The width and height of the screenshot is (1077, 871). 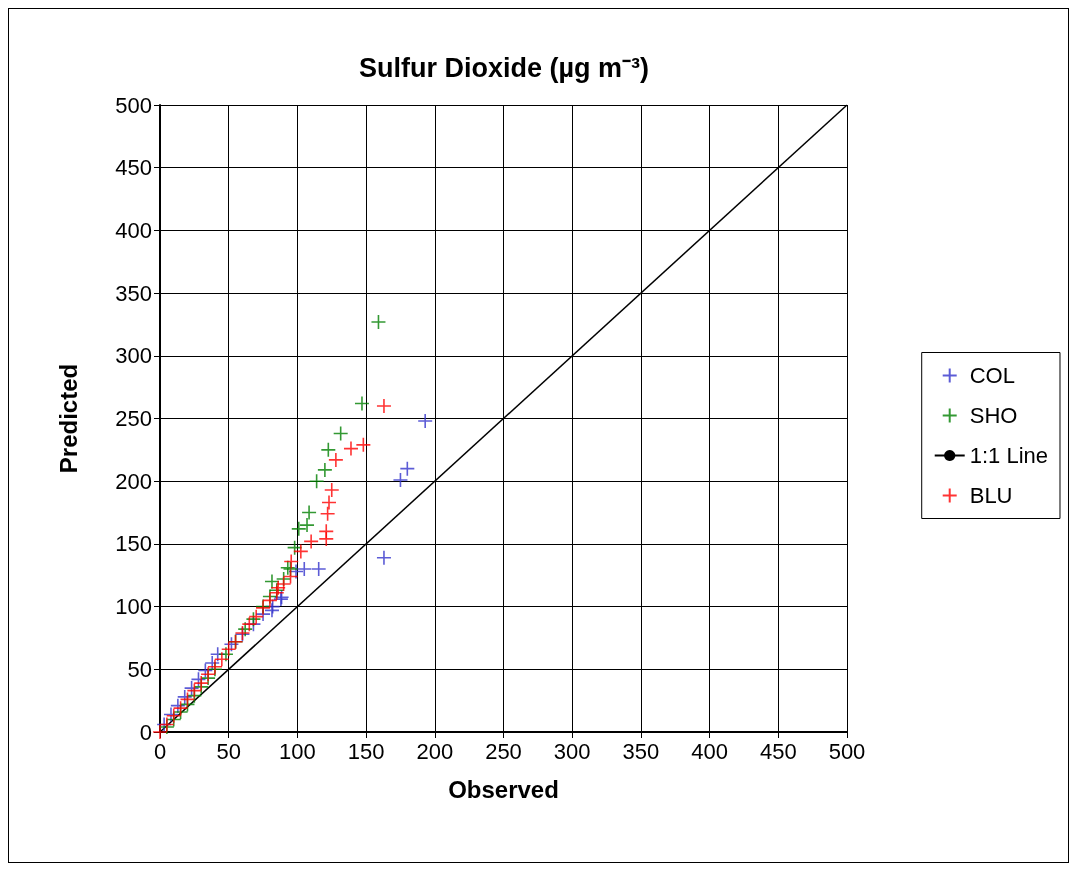 What do you see at coordinates (778, 751) in the screenshot?
I see `x-tick-label: 450` at bounding box center [778, 751].